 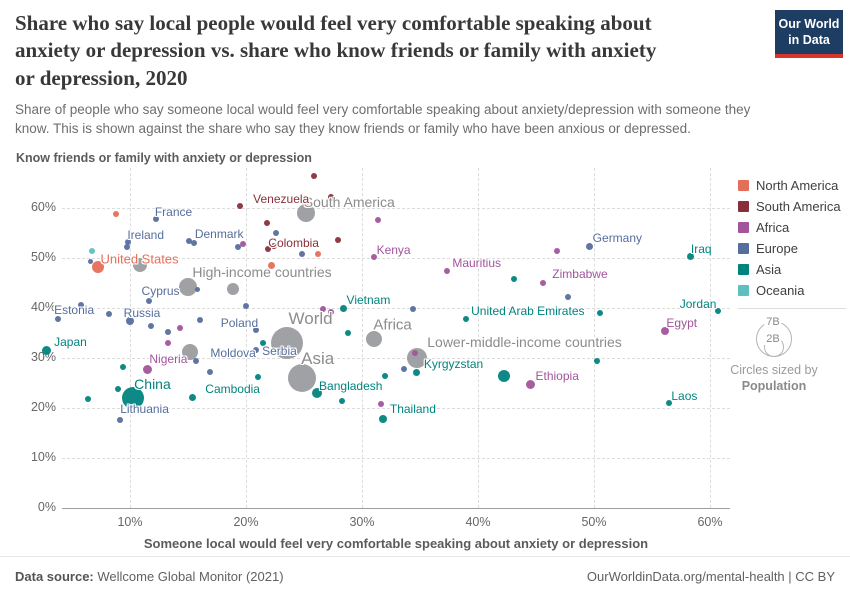 I want to click on point-label-thailand: Thailand, so click(x=412, y=409).